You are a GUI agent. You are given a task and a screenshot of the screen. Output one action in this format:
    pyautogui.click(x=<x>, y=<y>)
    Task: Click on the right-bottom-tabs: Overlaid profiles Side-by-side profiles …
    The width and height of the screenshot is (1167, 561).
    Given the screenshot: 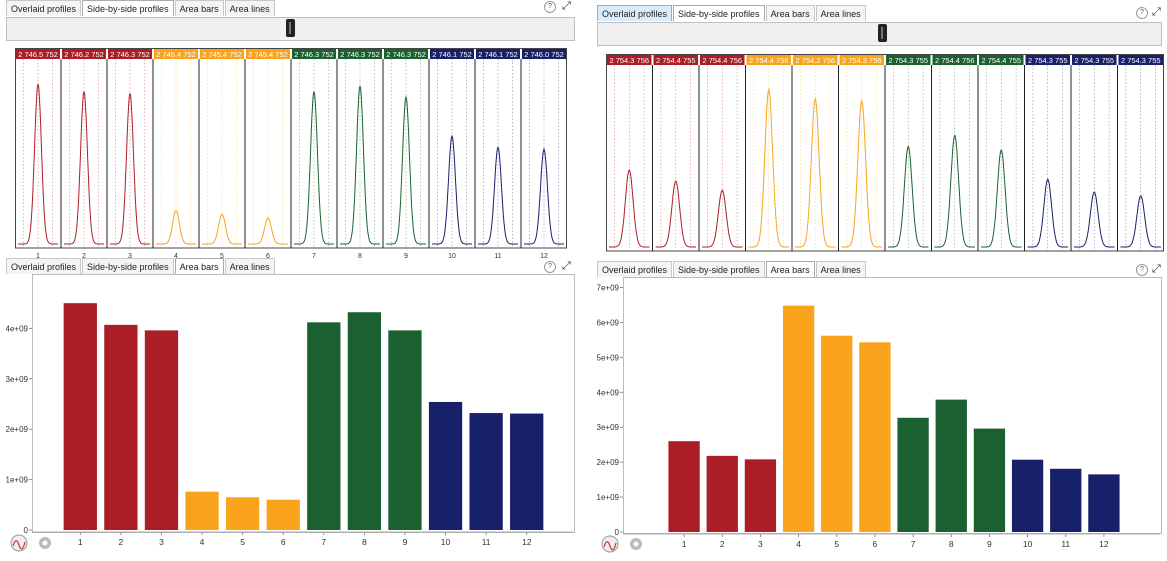 What is the action you would take?
    pyautogui.click(x=732, y=269)
    